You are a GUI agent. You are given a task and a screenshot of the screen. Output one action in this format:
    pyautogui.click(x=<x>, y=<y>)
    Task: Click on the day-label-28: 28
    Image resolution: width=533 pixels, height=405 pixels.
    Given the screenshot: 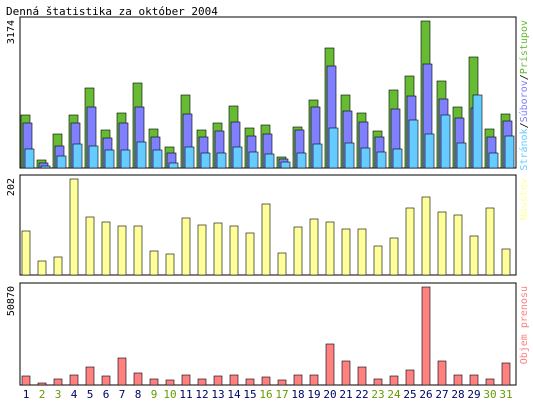 What is the action you would take?
    pyautogui.click(x=457, y=394)
    